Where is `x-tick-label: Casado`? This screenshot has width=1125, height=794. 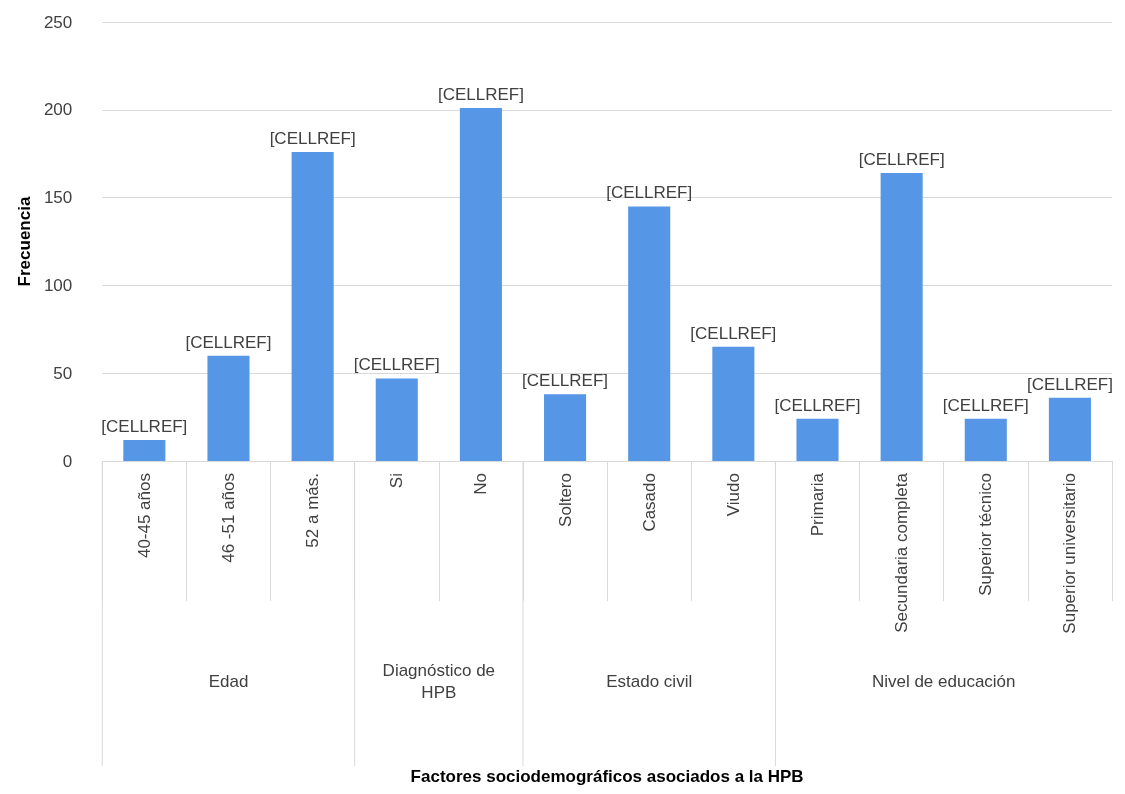
x-tick-label: Casado is located at coordinates (649, 502).